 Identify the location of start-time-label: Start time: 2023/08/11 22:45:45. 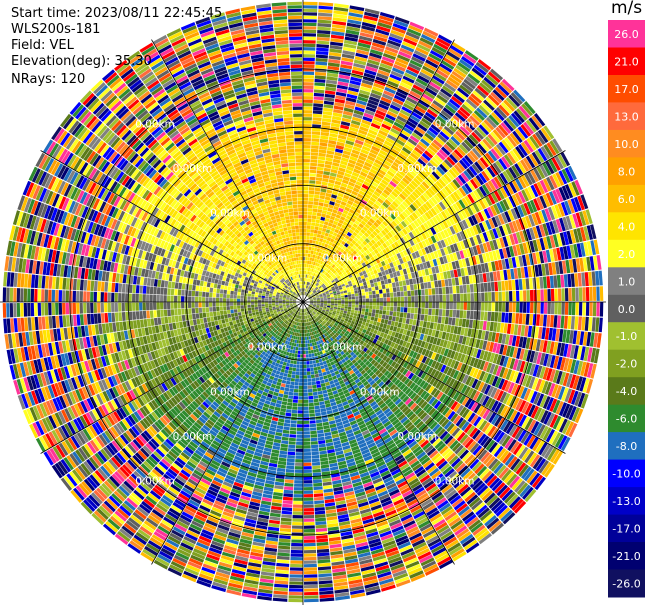
(117, 13).